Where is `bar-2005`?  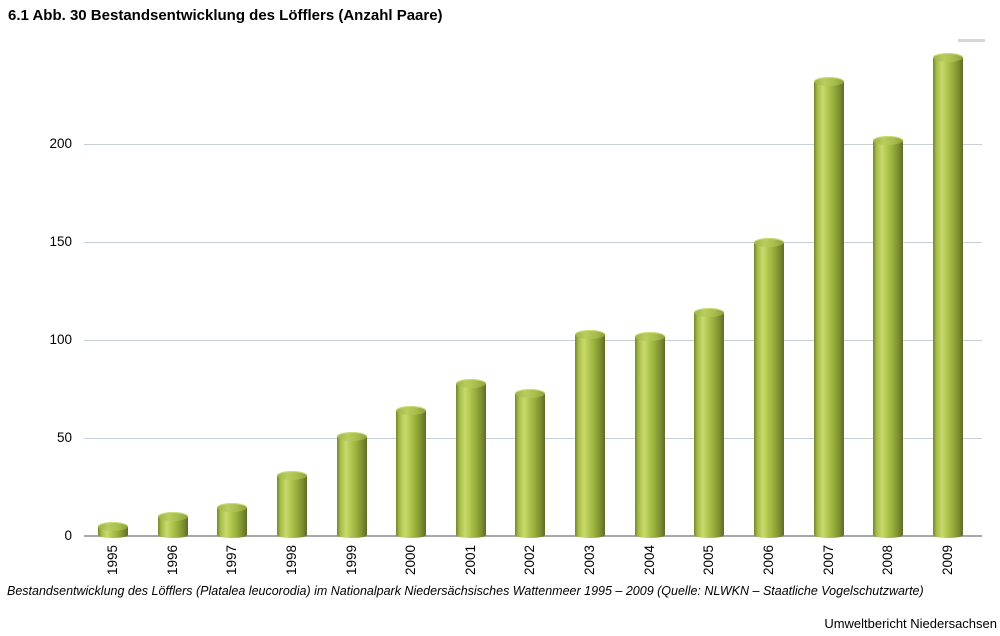
bar-2005 is located at coordinates (709, 423).